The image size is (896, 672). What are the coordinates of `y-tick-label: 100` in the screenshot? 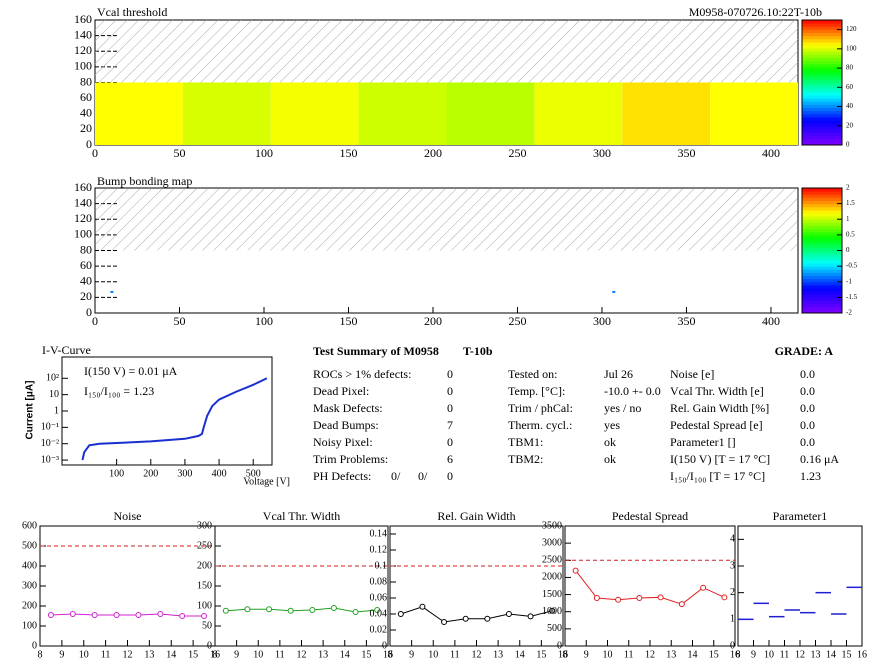 It's located at (83, 66).